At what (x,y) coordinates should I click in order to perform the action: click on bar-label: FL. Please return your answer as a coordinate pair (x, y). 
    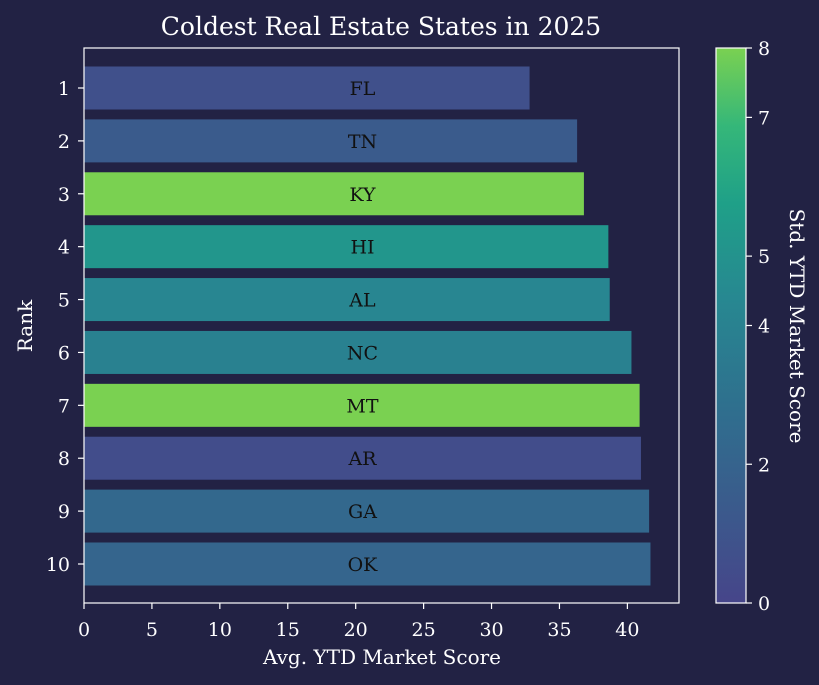
    Looking at the image, I should click on (363, 89).